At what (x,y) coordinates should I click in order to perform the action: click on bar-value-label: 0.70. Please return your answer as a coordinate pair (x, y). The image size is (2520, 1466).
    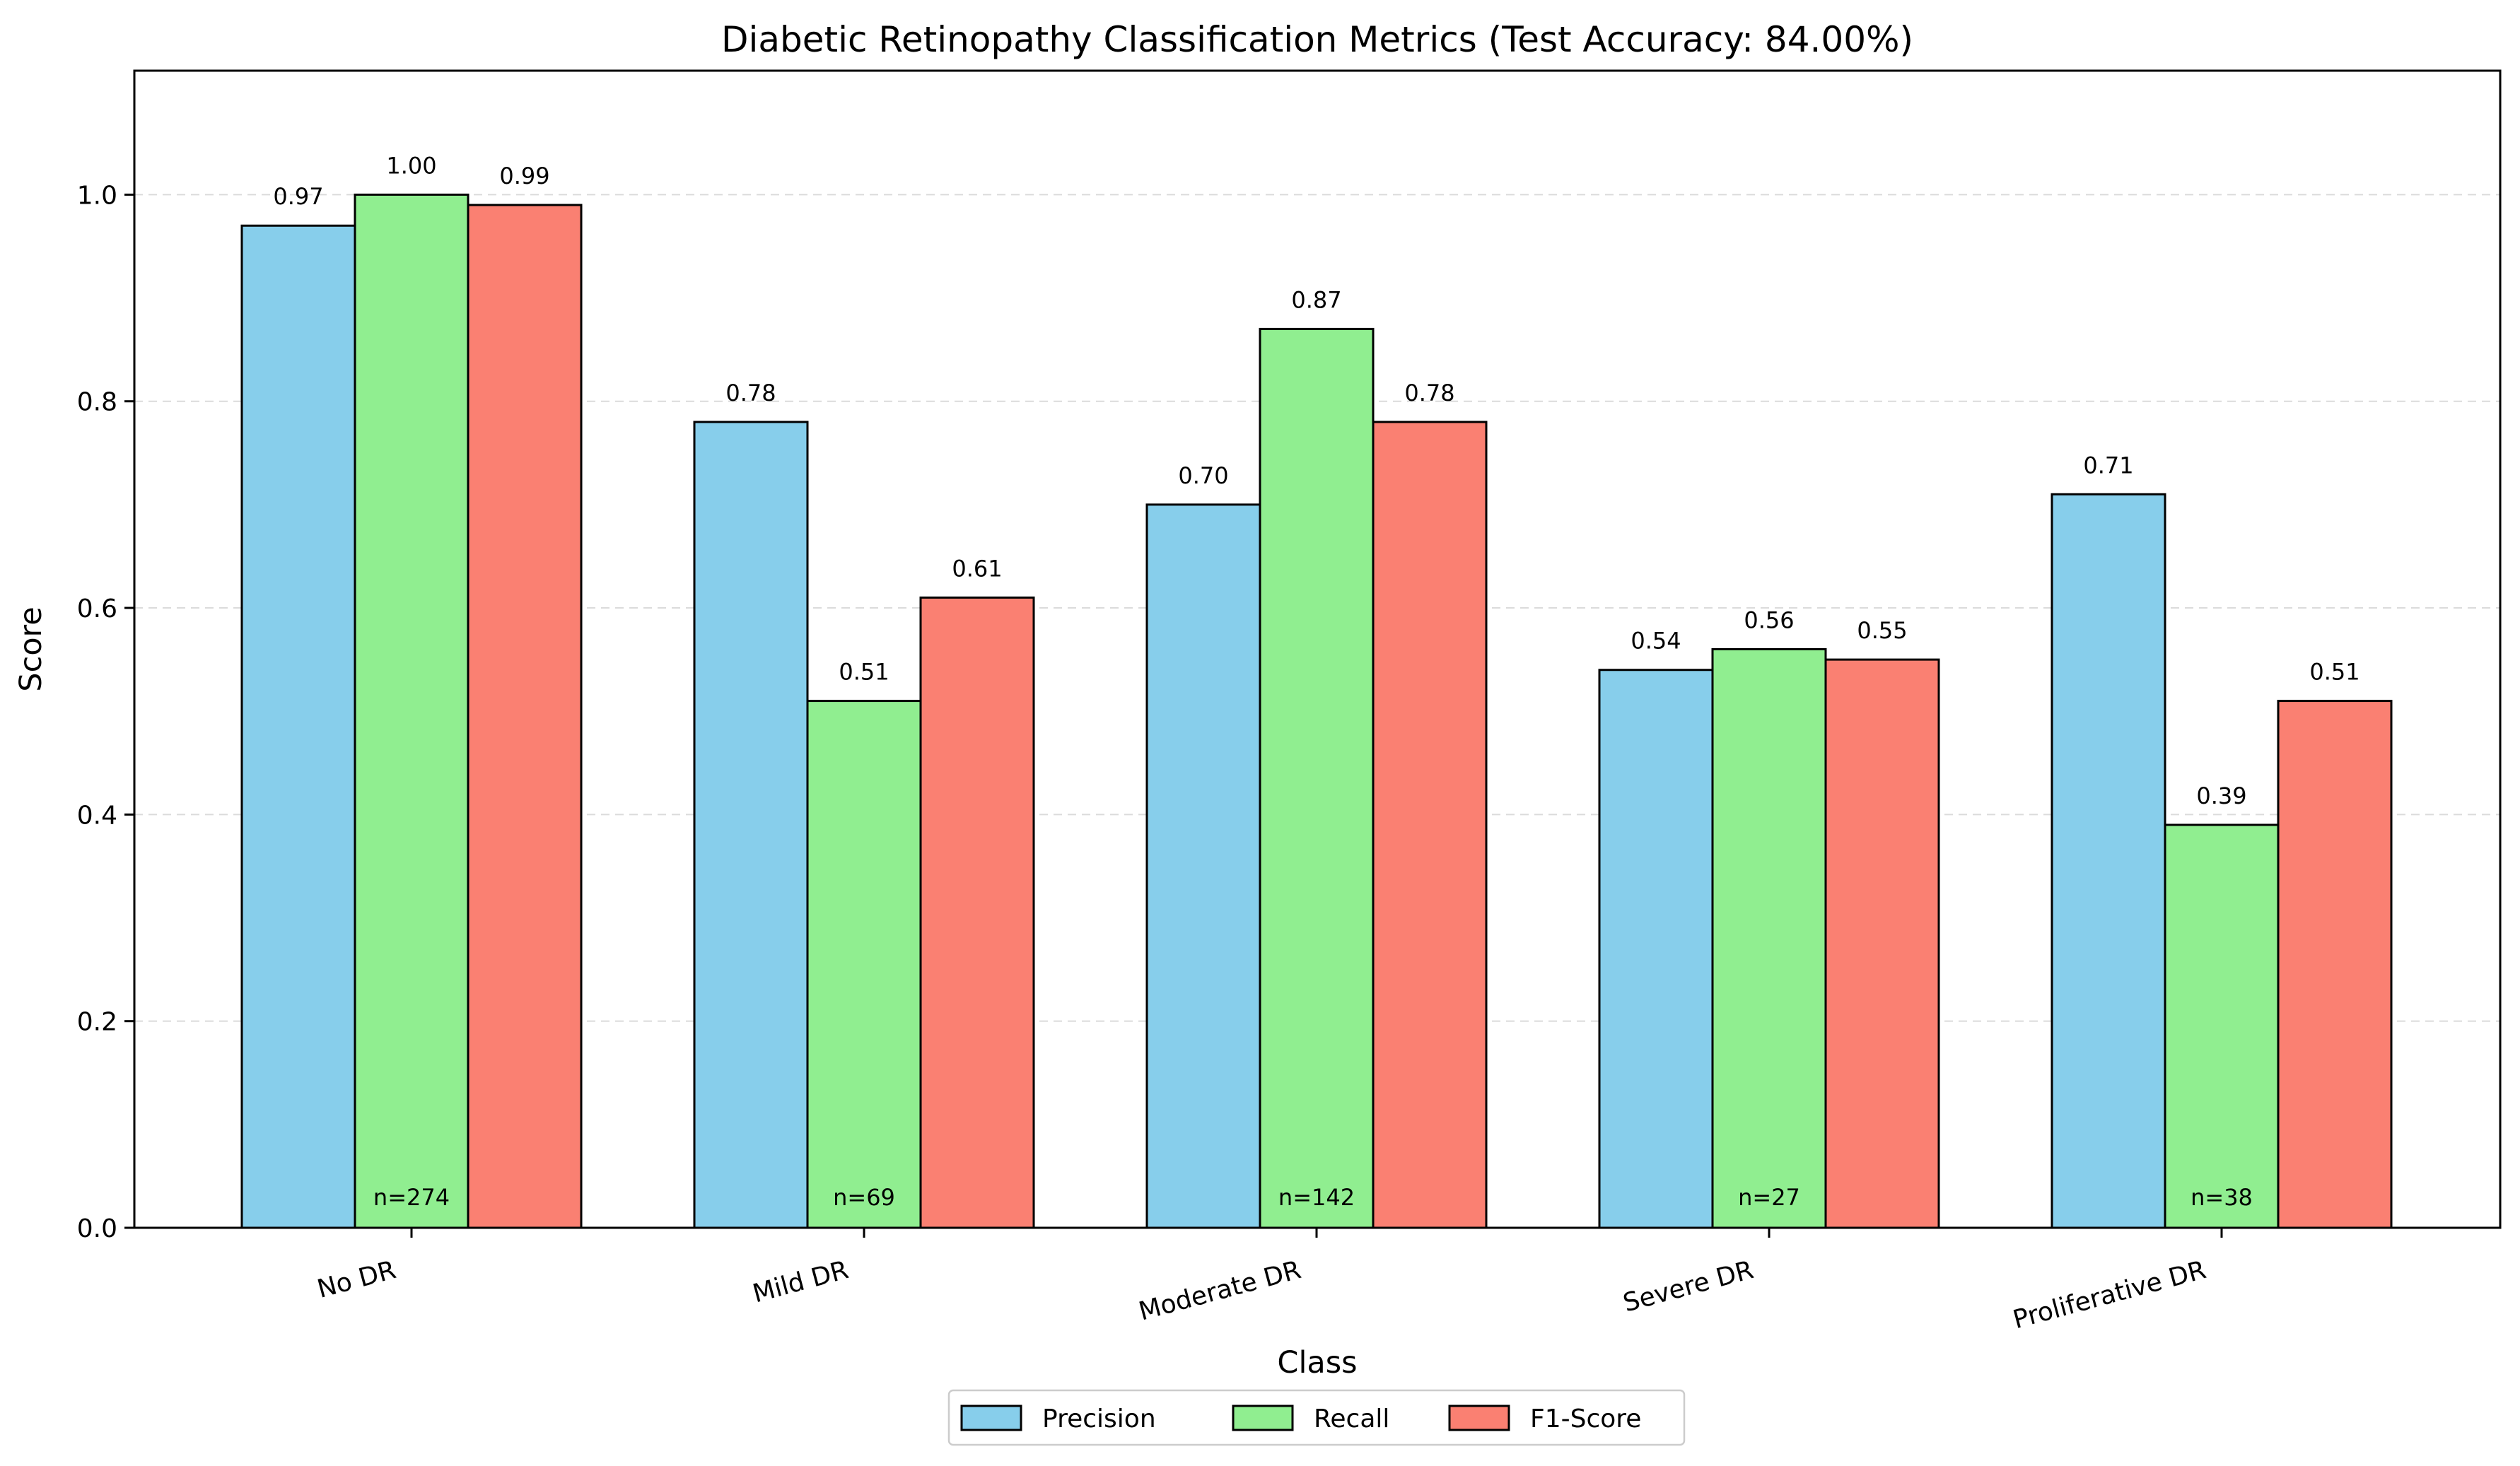
    Looking at the image, I should click on (1203, 475).